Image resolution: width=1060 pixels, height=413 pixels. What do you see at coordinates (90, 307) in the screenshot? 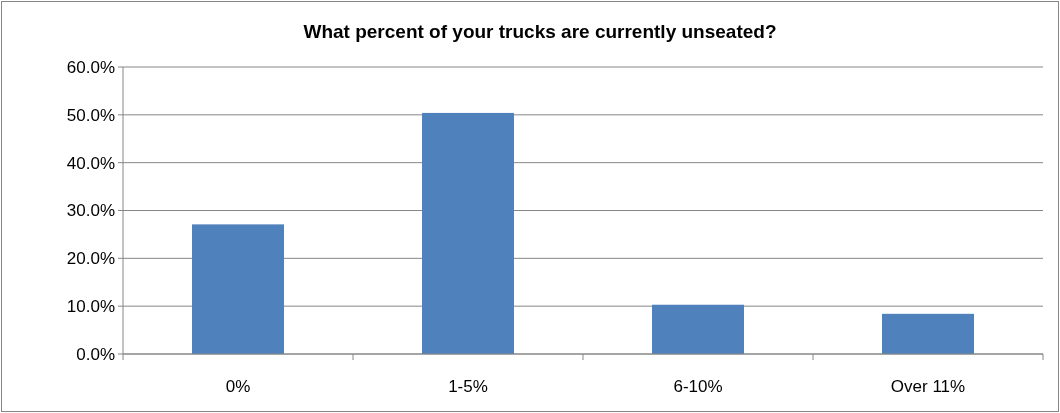
I see `y-tick-label: 10.0%` at bounding box center [90, 307].